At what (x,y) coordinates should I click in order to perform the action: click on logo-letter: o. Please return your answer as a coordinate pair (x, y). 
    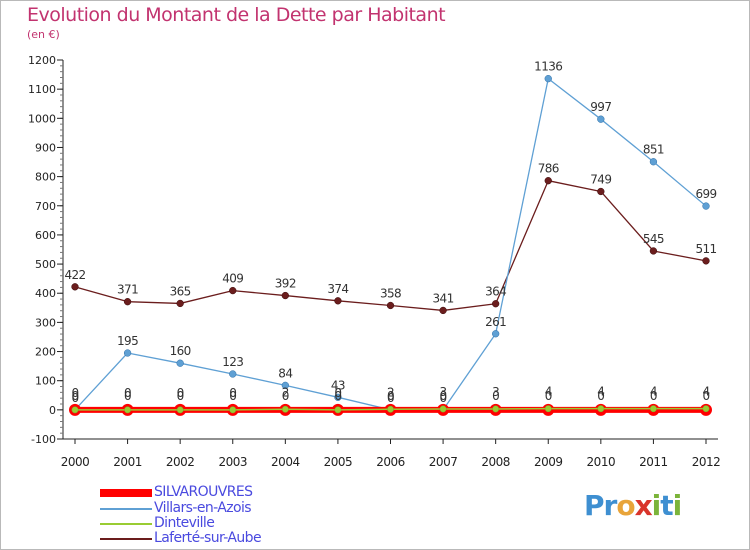
    Looking at the image, I should click on (625, 505).